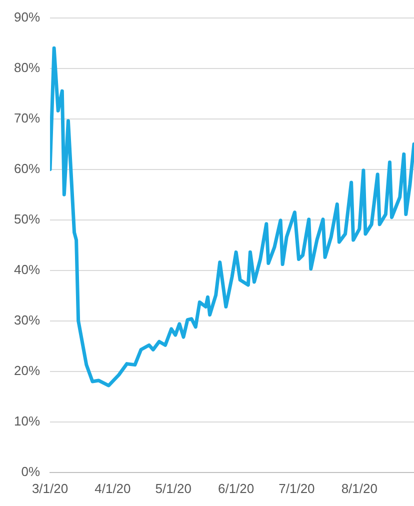  What do you see at coordinates (27, 218) in the screenshot?
I see `y-tick-label: 50%` at bounding box center [27, 218].